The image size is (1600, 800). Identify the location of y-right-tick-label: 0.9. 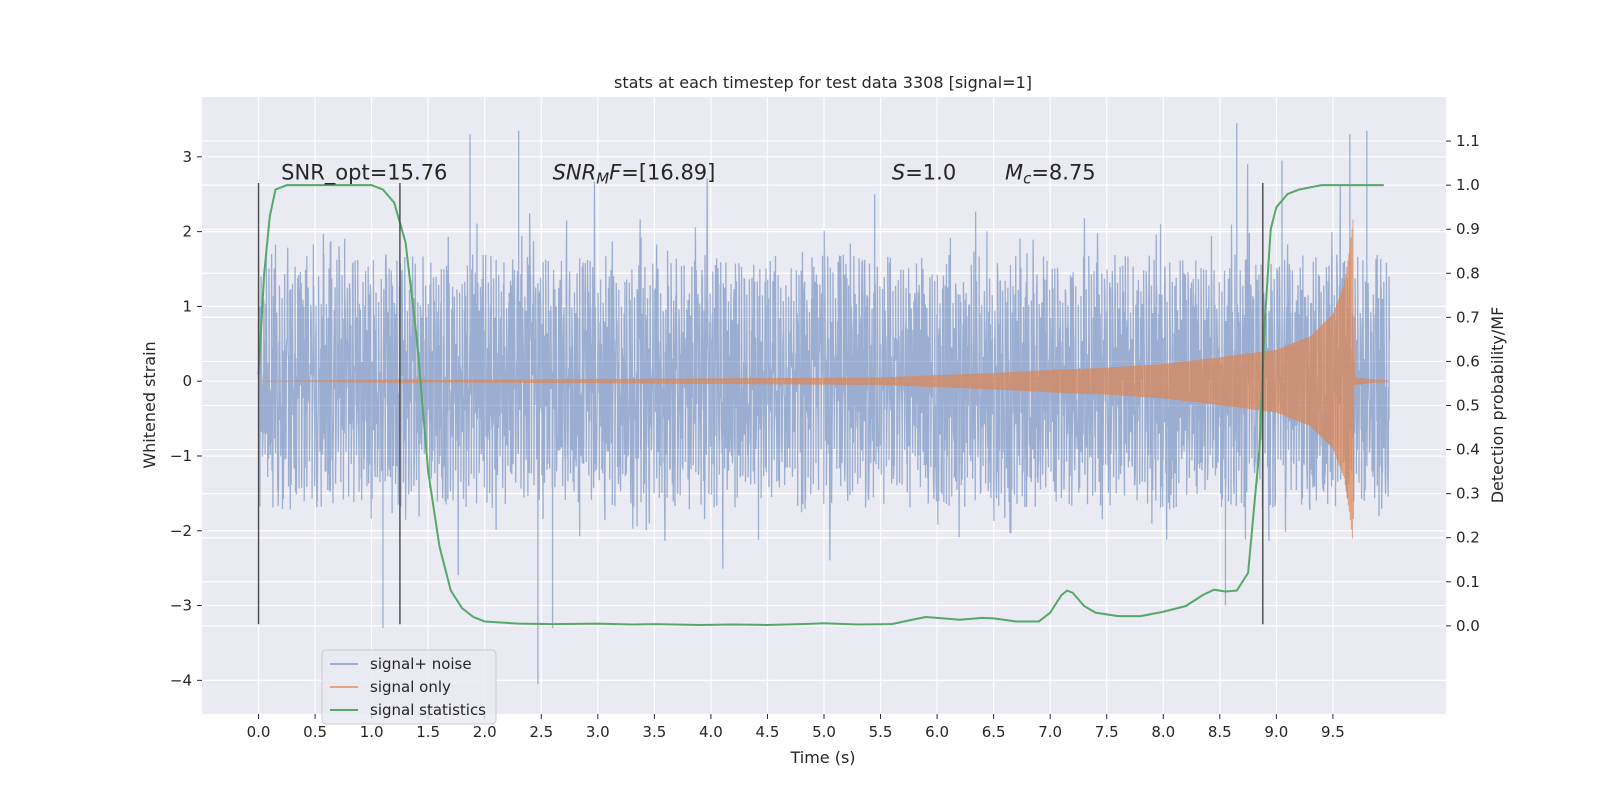
(1468, 229).